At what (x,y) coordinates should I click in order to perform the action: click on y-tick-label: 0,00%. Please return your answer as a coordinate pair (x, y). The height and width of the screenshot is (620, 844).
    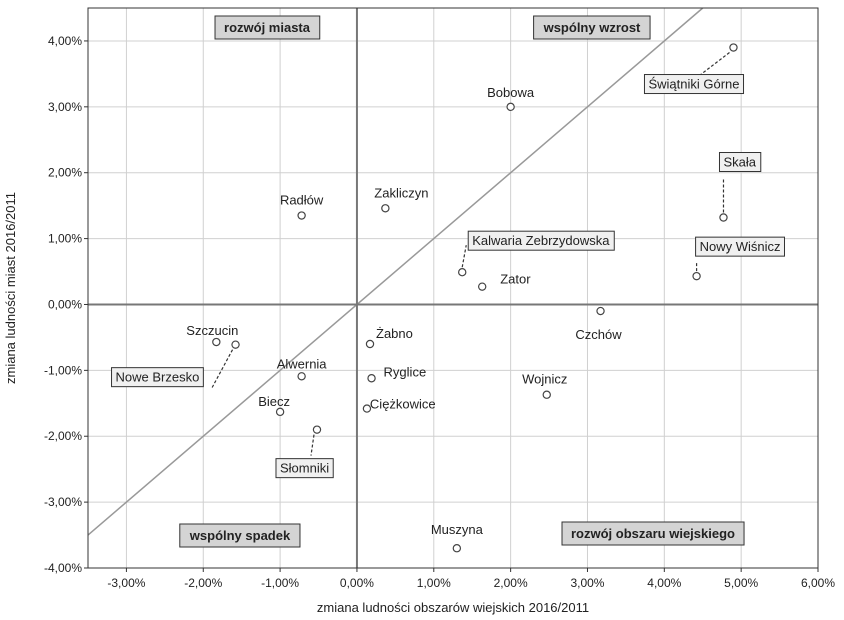
    Looking at the image, I should click on (65, 304).